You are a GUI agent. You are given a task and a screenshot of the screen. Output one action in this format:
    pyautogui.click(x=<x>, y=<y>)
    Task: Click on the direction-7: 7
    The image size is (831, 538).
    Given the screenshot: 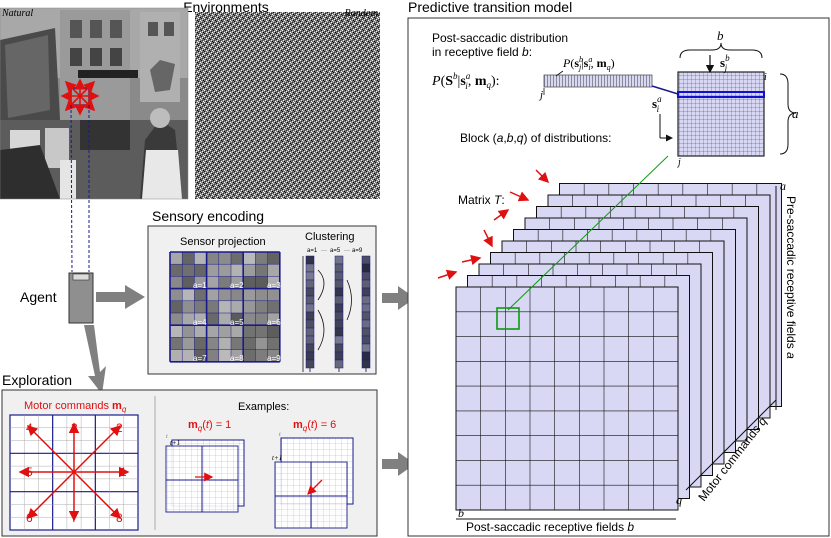 What is the action you would take?
    pyautogui.click(x=74, y=518)
    